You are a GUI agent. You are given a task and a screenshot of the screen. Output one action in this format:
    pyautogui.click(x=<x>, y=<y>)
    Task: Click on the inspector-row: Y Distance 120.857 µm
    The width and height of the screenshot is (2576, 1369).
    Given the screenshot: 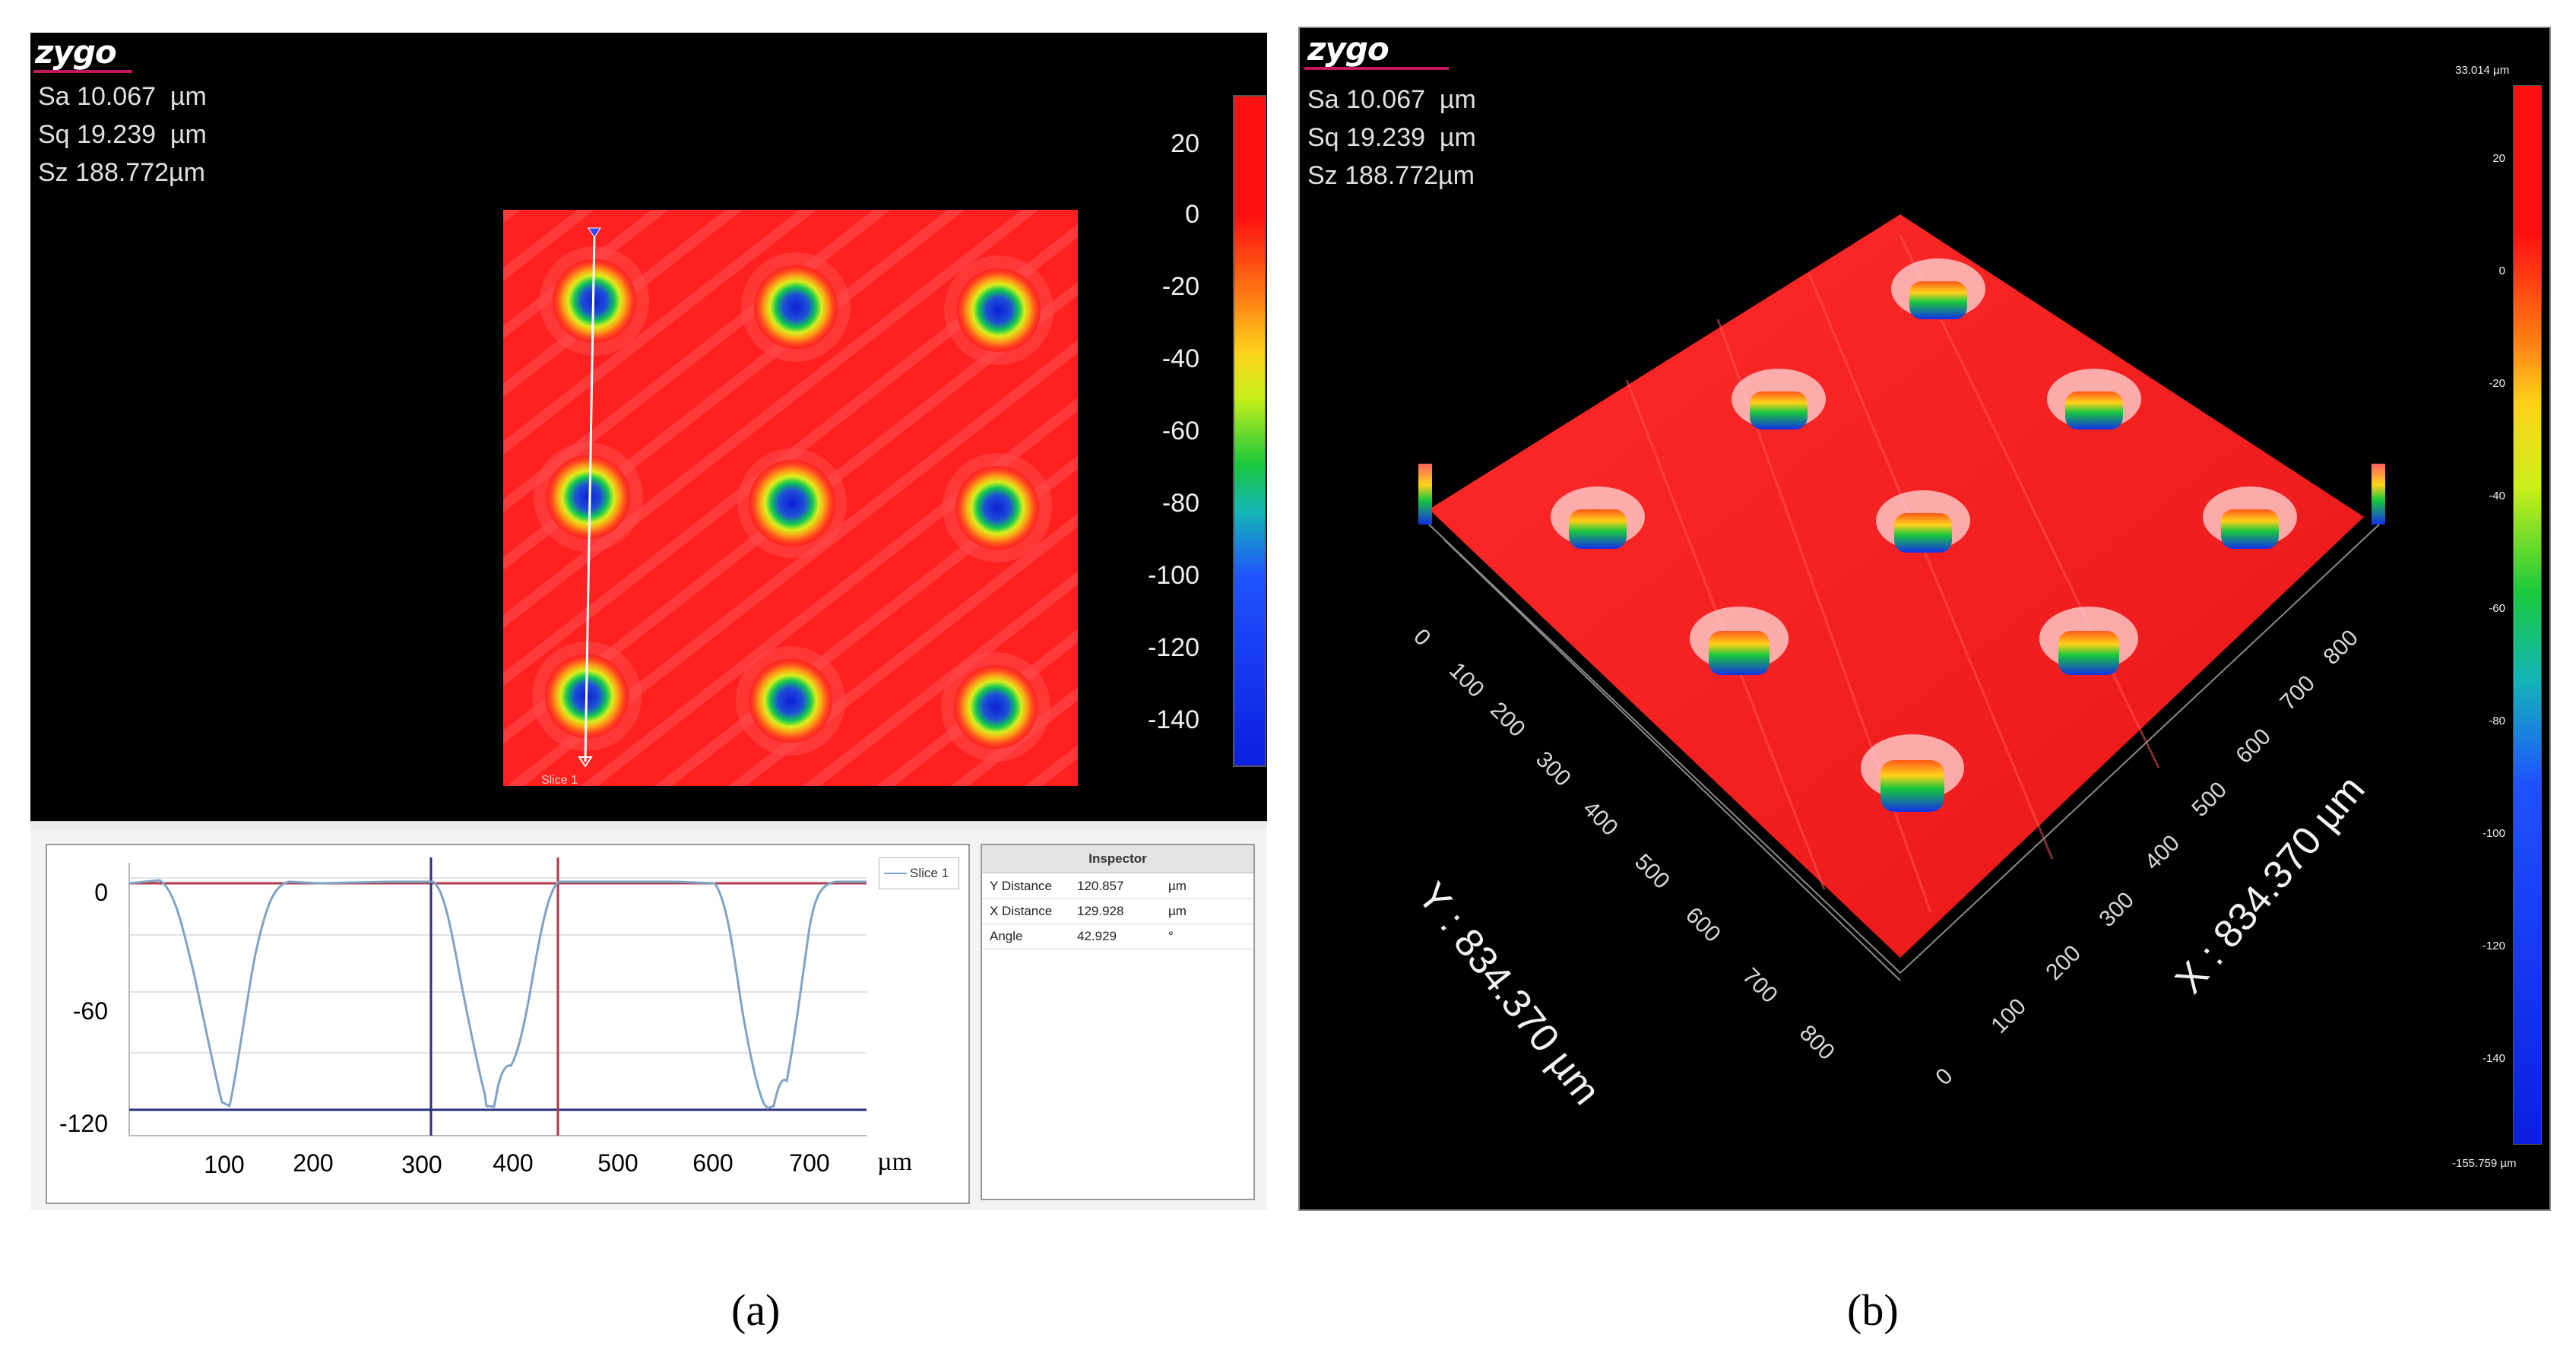 What is the action you would take?
    pyautogui.click(x=1117, y=886)
    